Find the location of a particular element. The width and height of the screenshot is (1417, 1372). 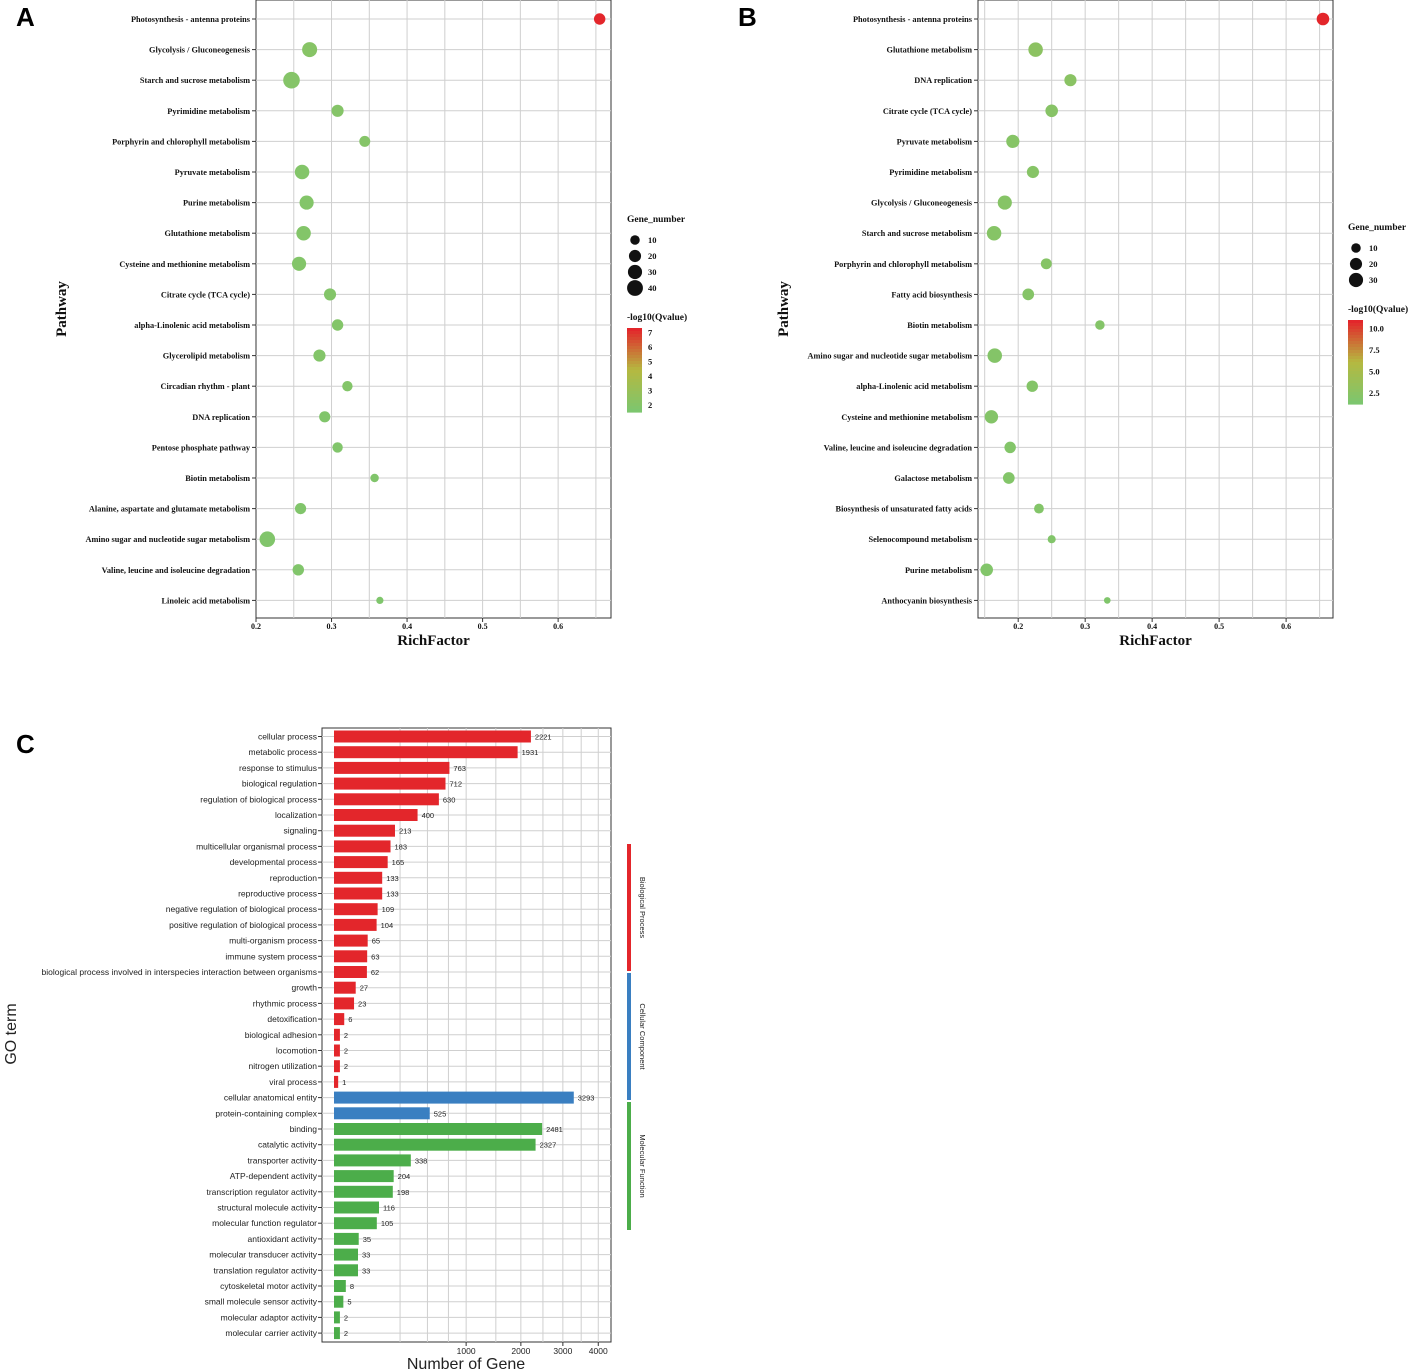

panel-c-bar-value-label: 27 is located at coordinates (364, 988).